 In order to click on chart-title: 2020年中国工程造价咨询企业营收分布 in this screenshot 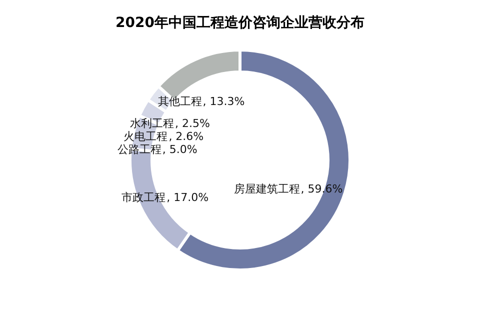, I will do `click(240, 23)`.